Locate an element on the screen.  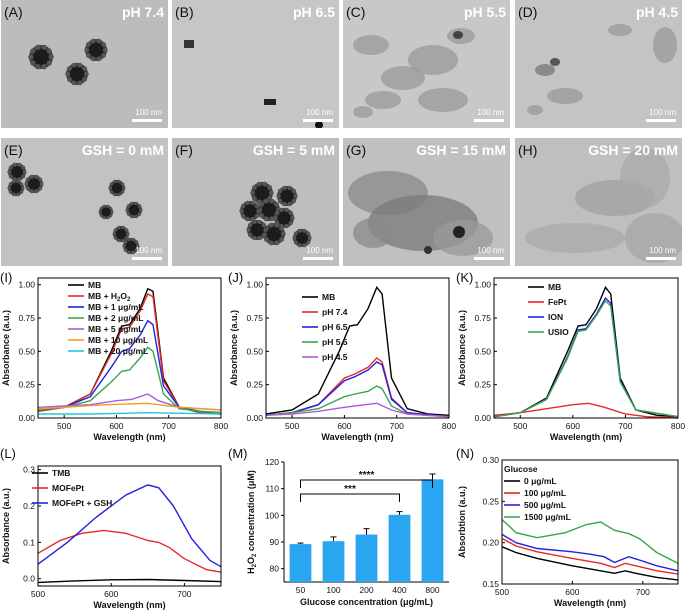
y-tick-label: 0.2 is located at coordinates (29, 506).